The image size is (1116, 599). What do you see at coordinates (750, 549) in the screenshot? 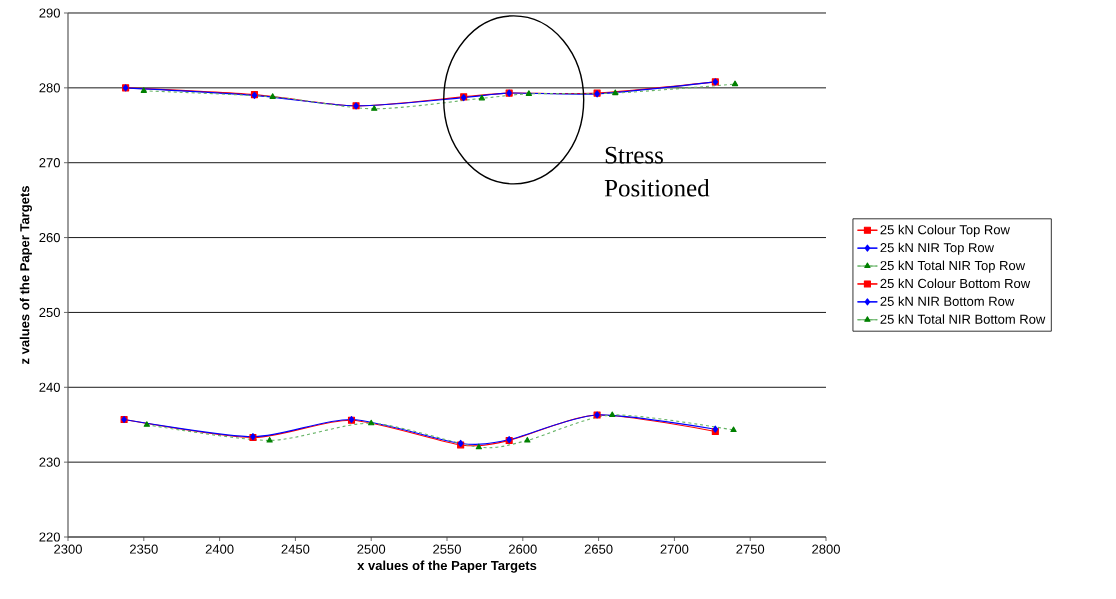
I see `x-tick-label: 2750` at bounding box center [750, 549].